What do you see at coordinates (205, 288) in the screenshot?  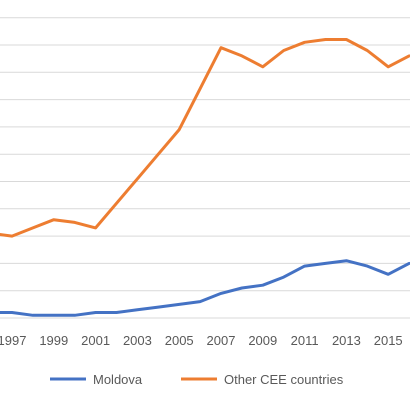 I see `series-line-moldova` at bounding box center [205, 288].